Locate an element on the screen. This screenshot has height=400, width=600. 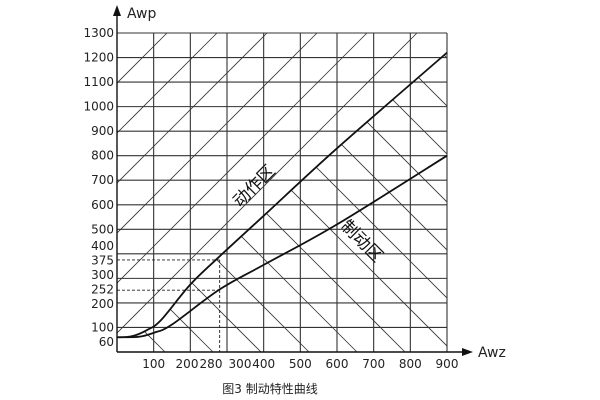
x-tick-label: 100 is located at coordinates (153, 364).